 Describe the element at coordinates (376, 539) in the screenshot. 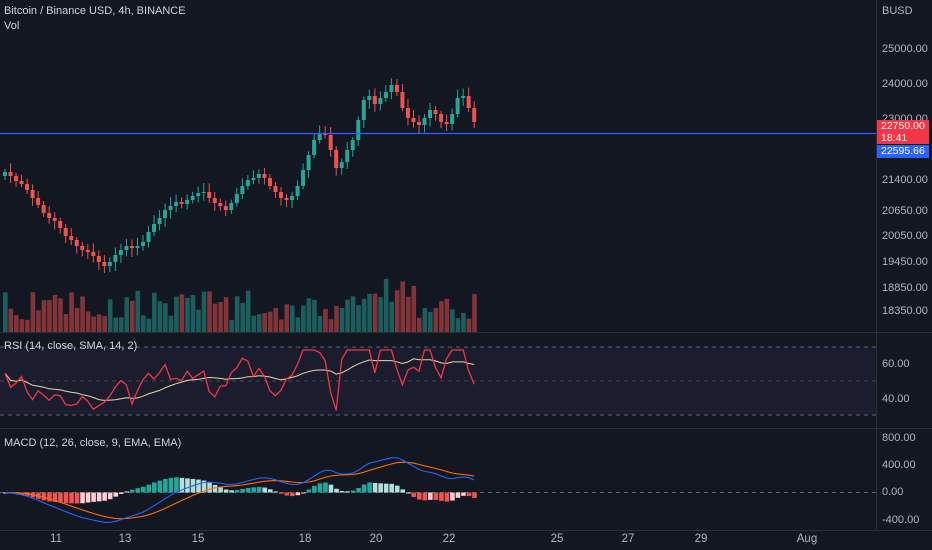

I see `time-axis-label: 20` at that location.